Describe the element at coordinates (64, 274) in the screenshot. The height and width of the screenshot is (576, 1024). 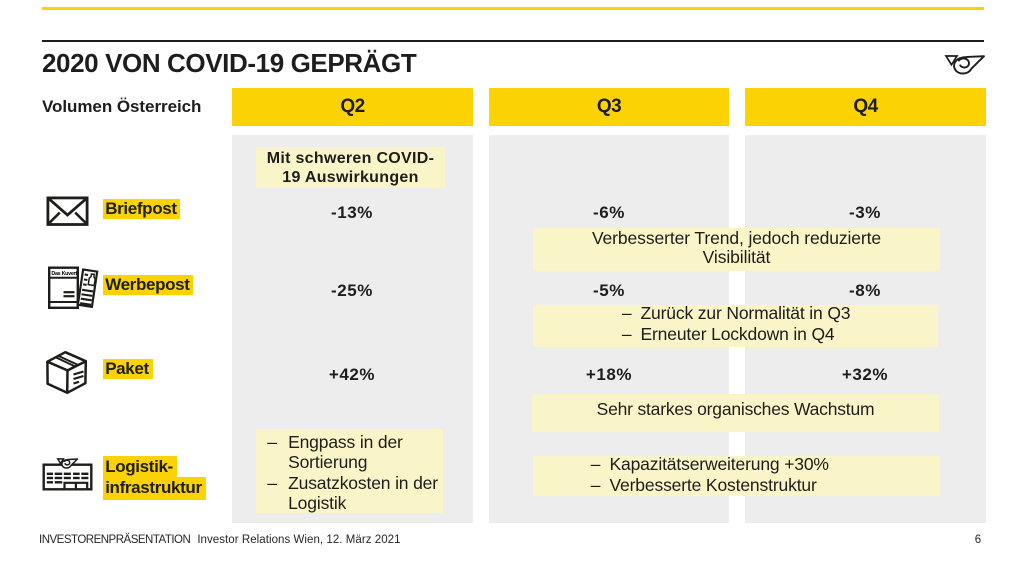
I see `svg-text: Das Kuvert` at that location.